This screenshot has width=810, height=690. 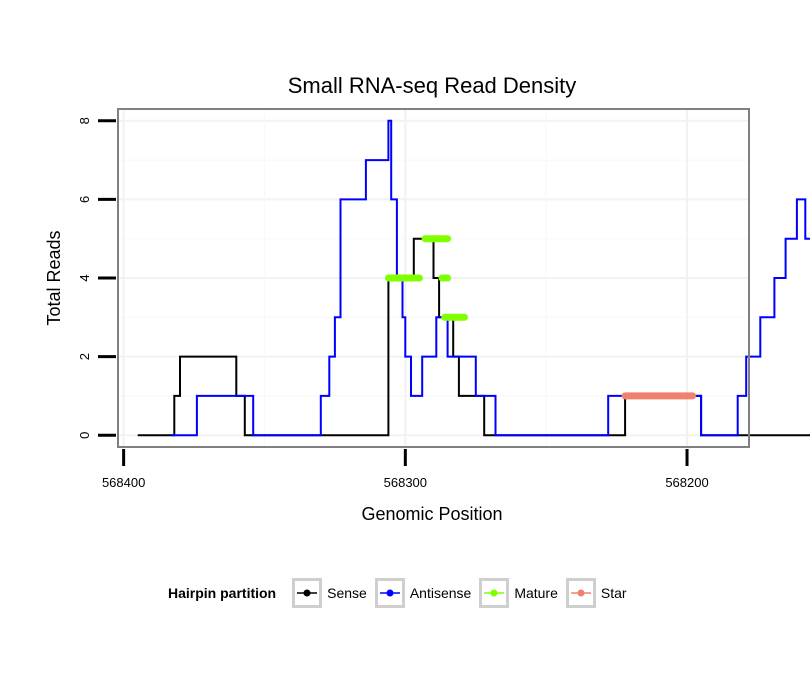 I want to click on x-axis-label: Genomic Position, so click(x=431, y=514).